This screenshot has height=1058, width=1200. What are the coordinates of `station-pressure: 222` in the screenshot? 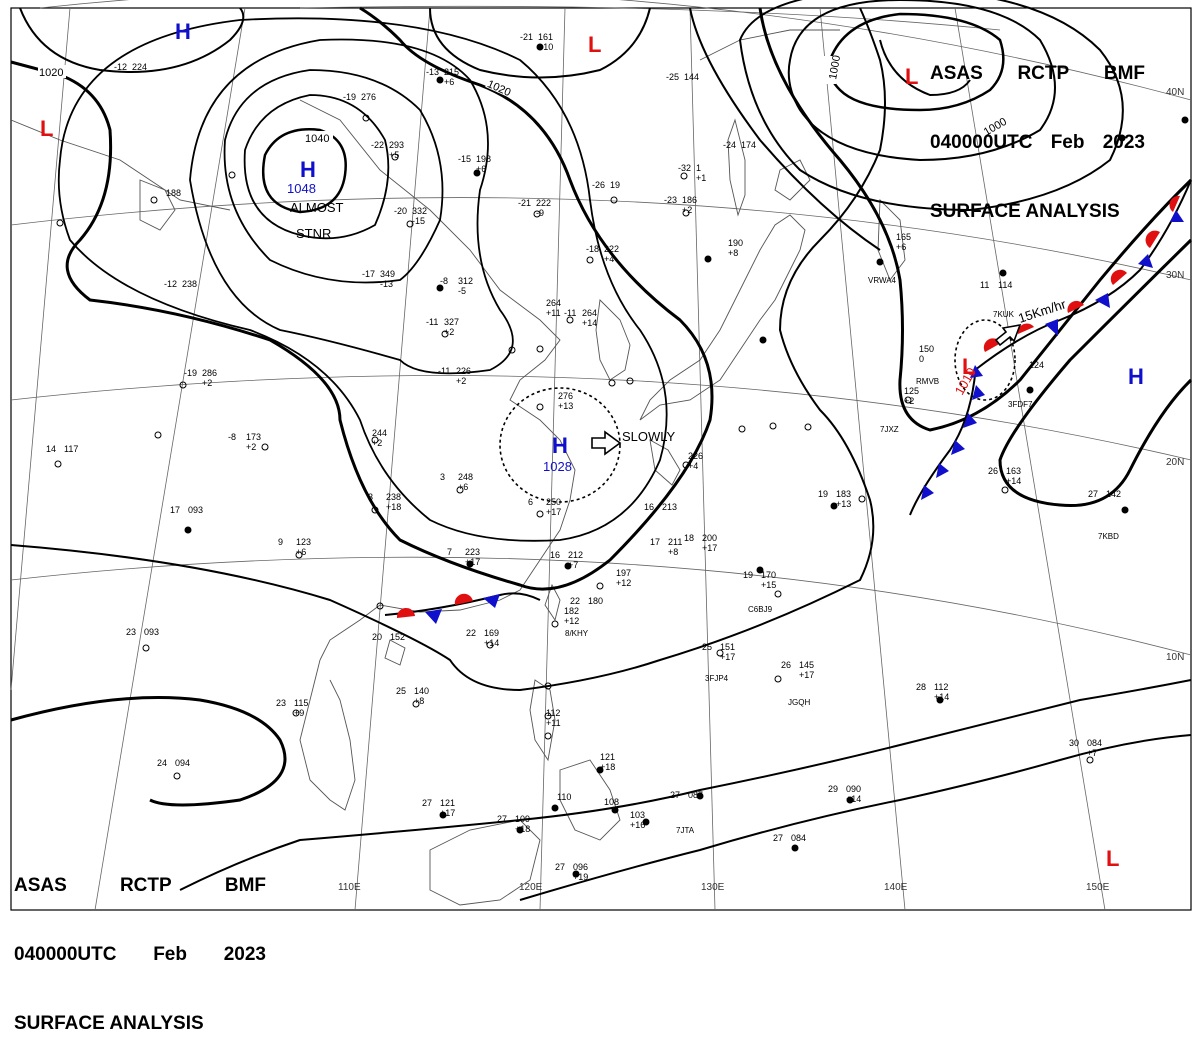 It's located at (543, 203).